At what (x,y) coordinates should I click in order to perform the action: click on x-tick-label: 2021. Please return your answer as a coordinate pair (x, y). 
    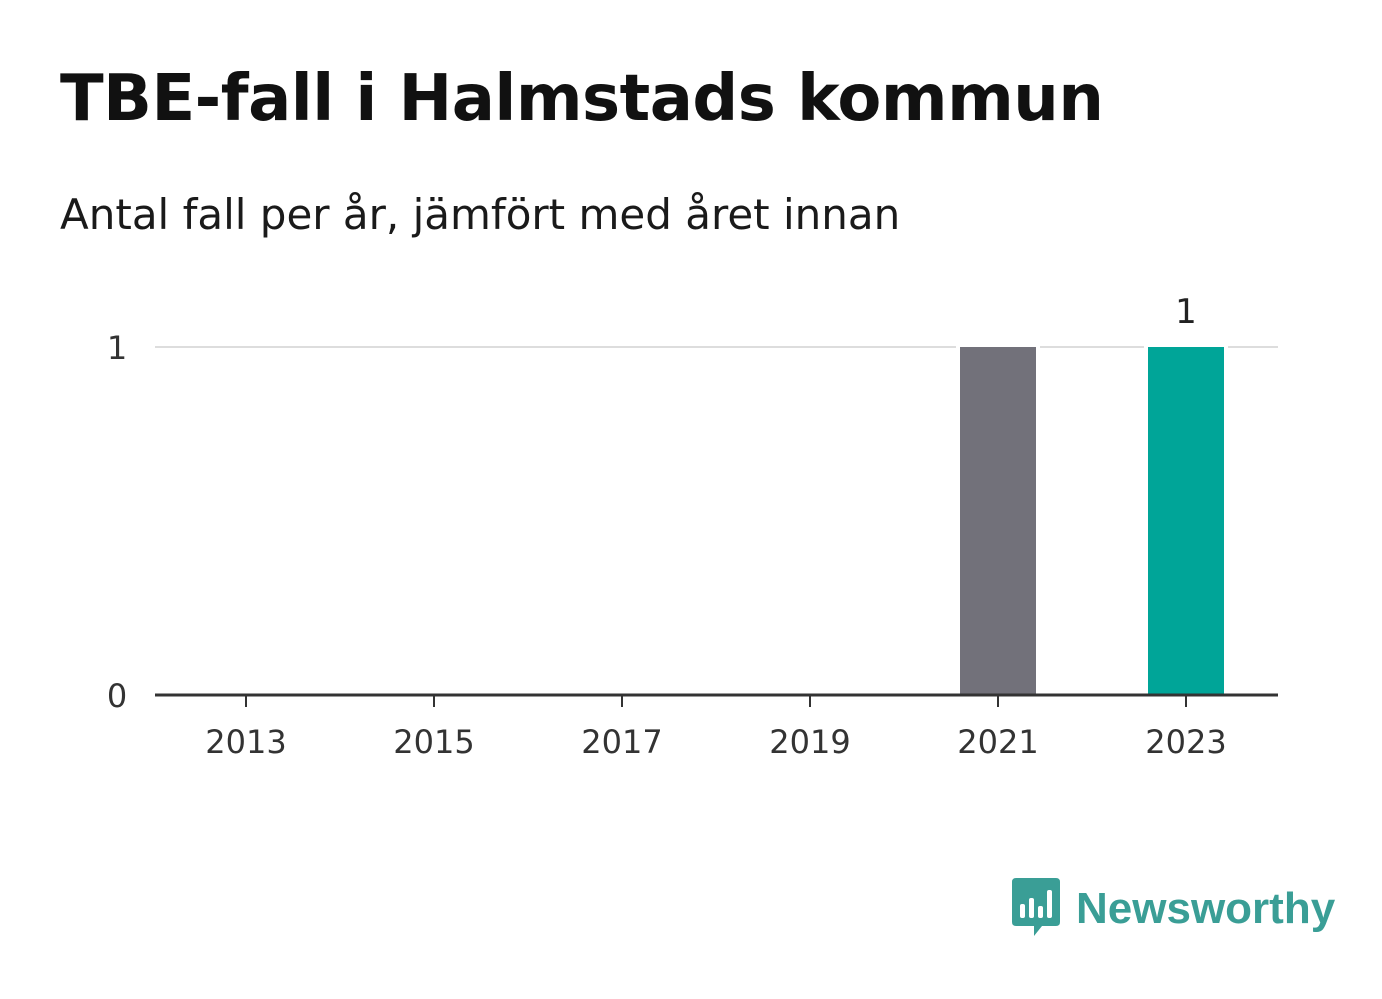
    Looking at the image, I should click on (997, 742).